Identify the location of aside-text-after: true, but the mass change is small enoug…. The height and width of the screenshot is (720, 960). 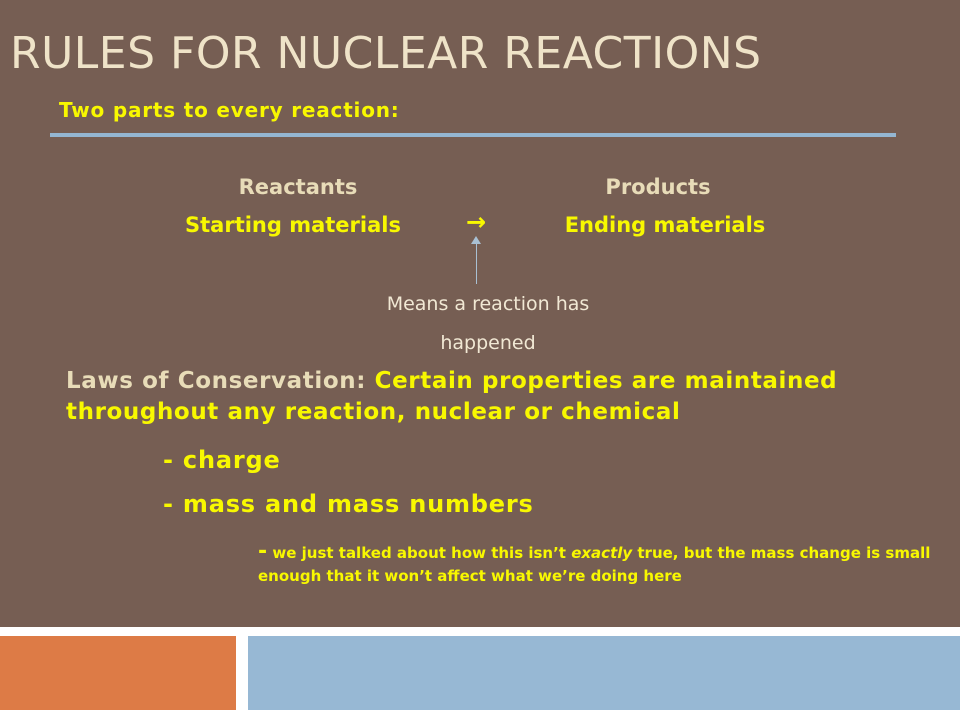
(594, 564).